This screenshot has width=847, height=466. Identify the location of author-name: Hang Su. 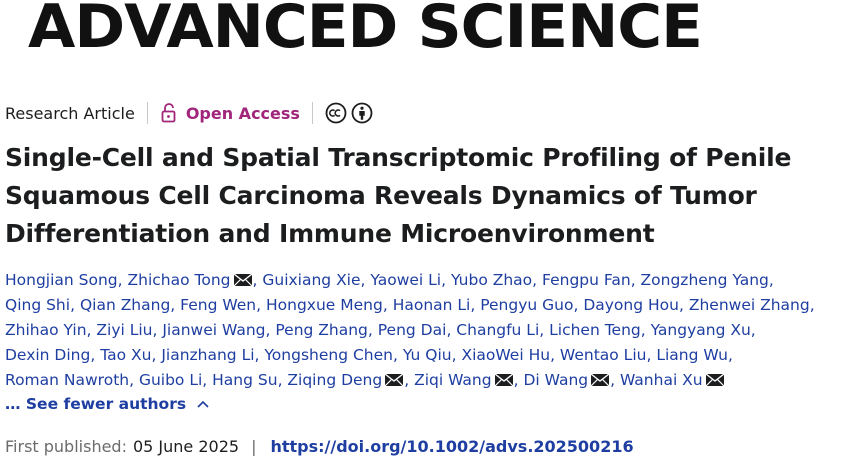
(245, 380).